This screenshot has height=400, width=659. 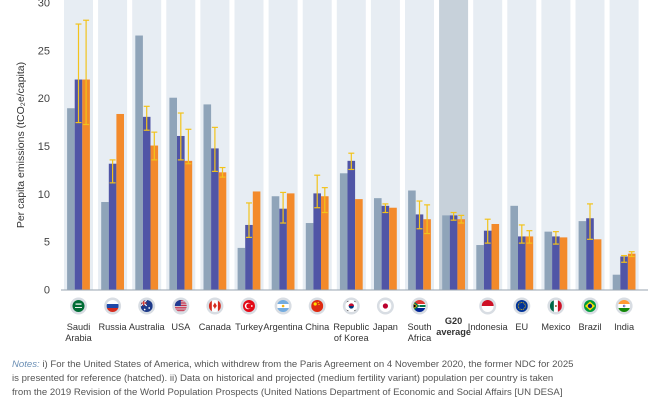 I want to click on category-label: EU, so click(x=521, y=327).